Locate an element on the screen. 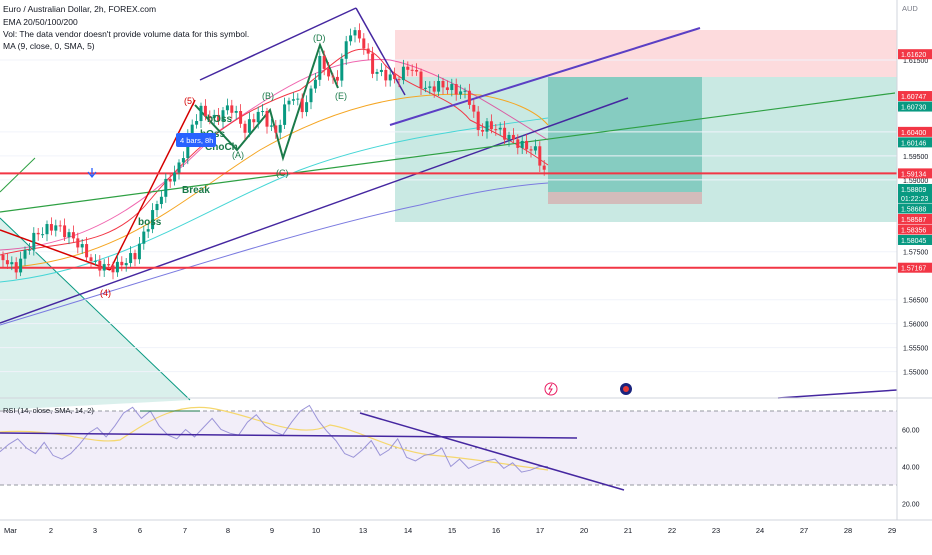  price-label: 1.58587 is located at coordinates (913, 220).